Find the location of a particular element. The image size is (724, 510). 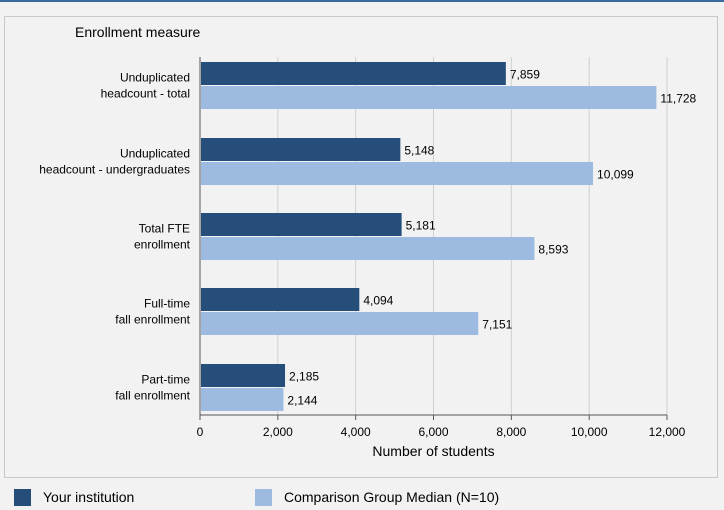

data-label: 2,185 is located at coordinates (304, 377).